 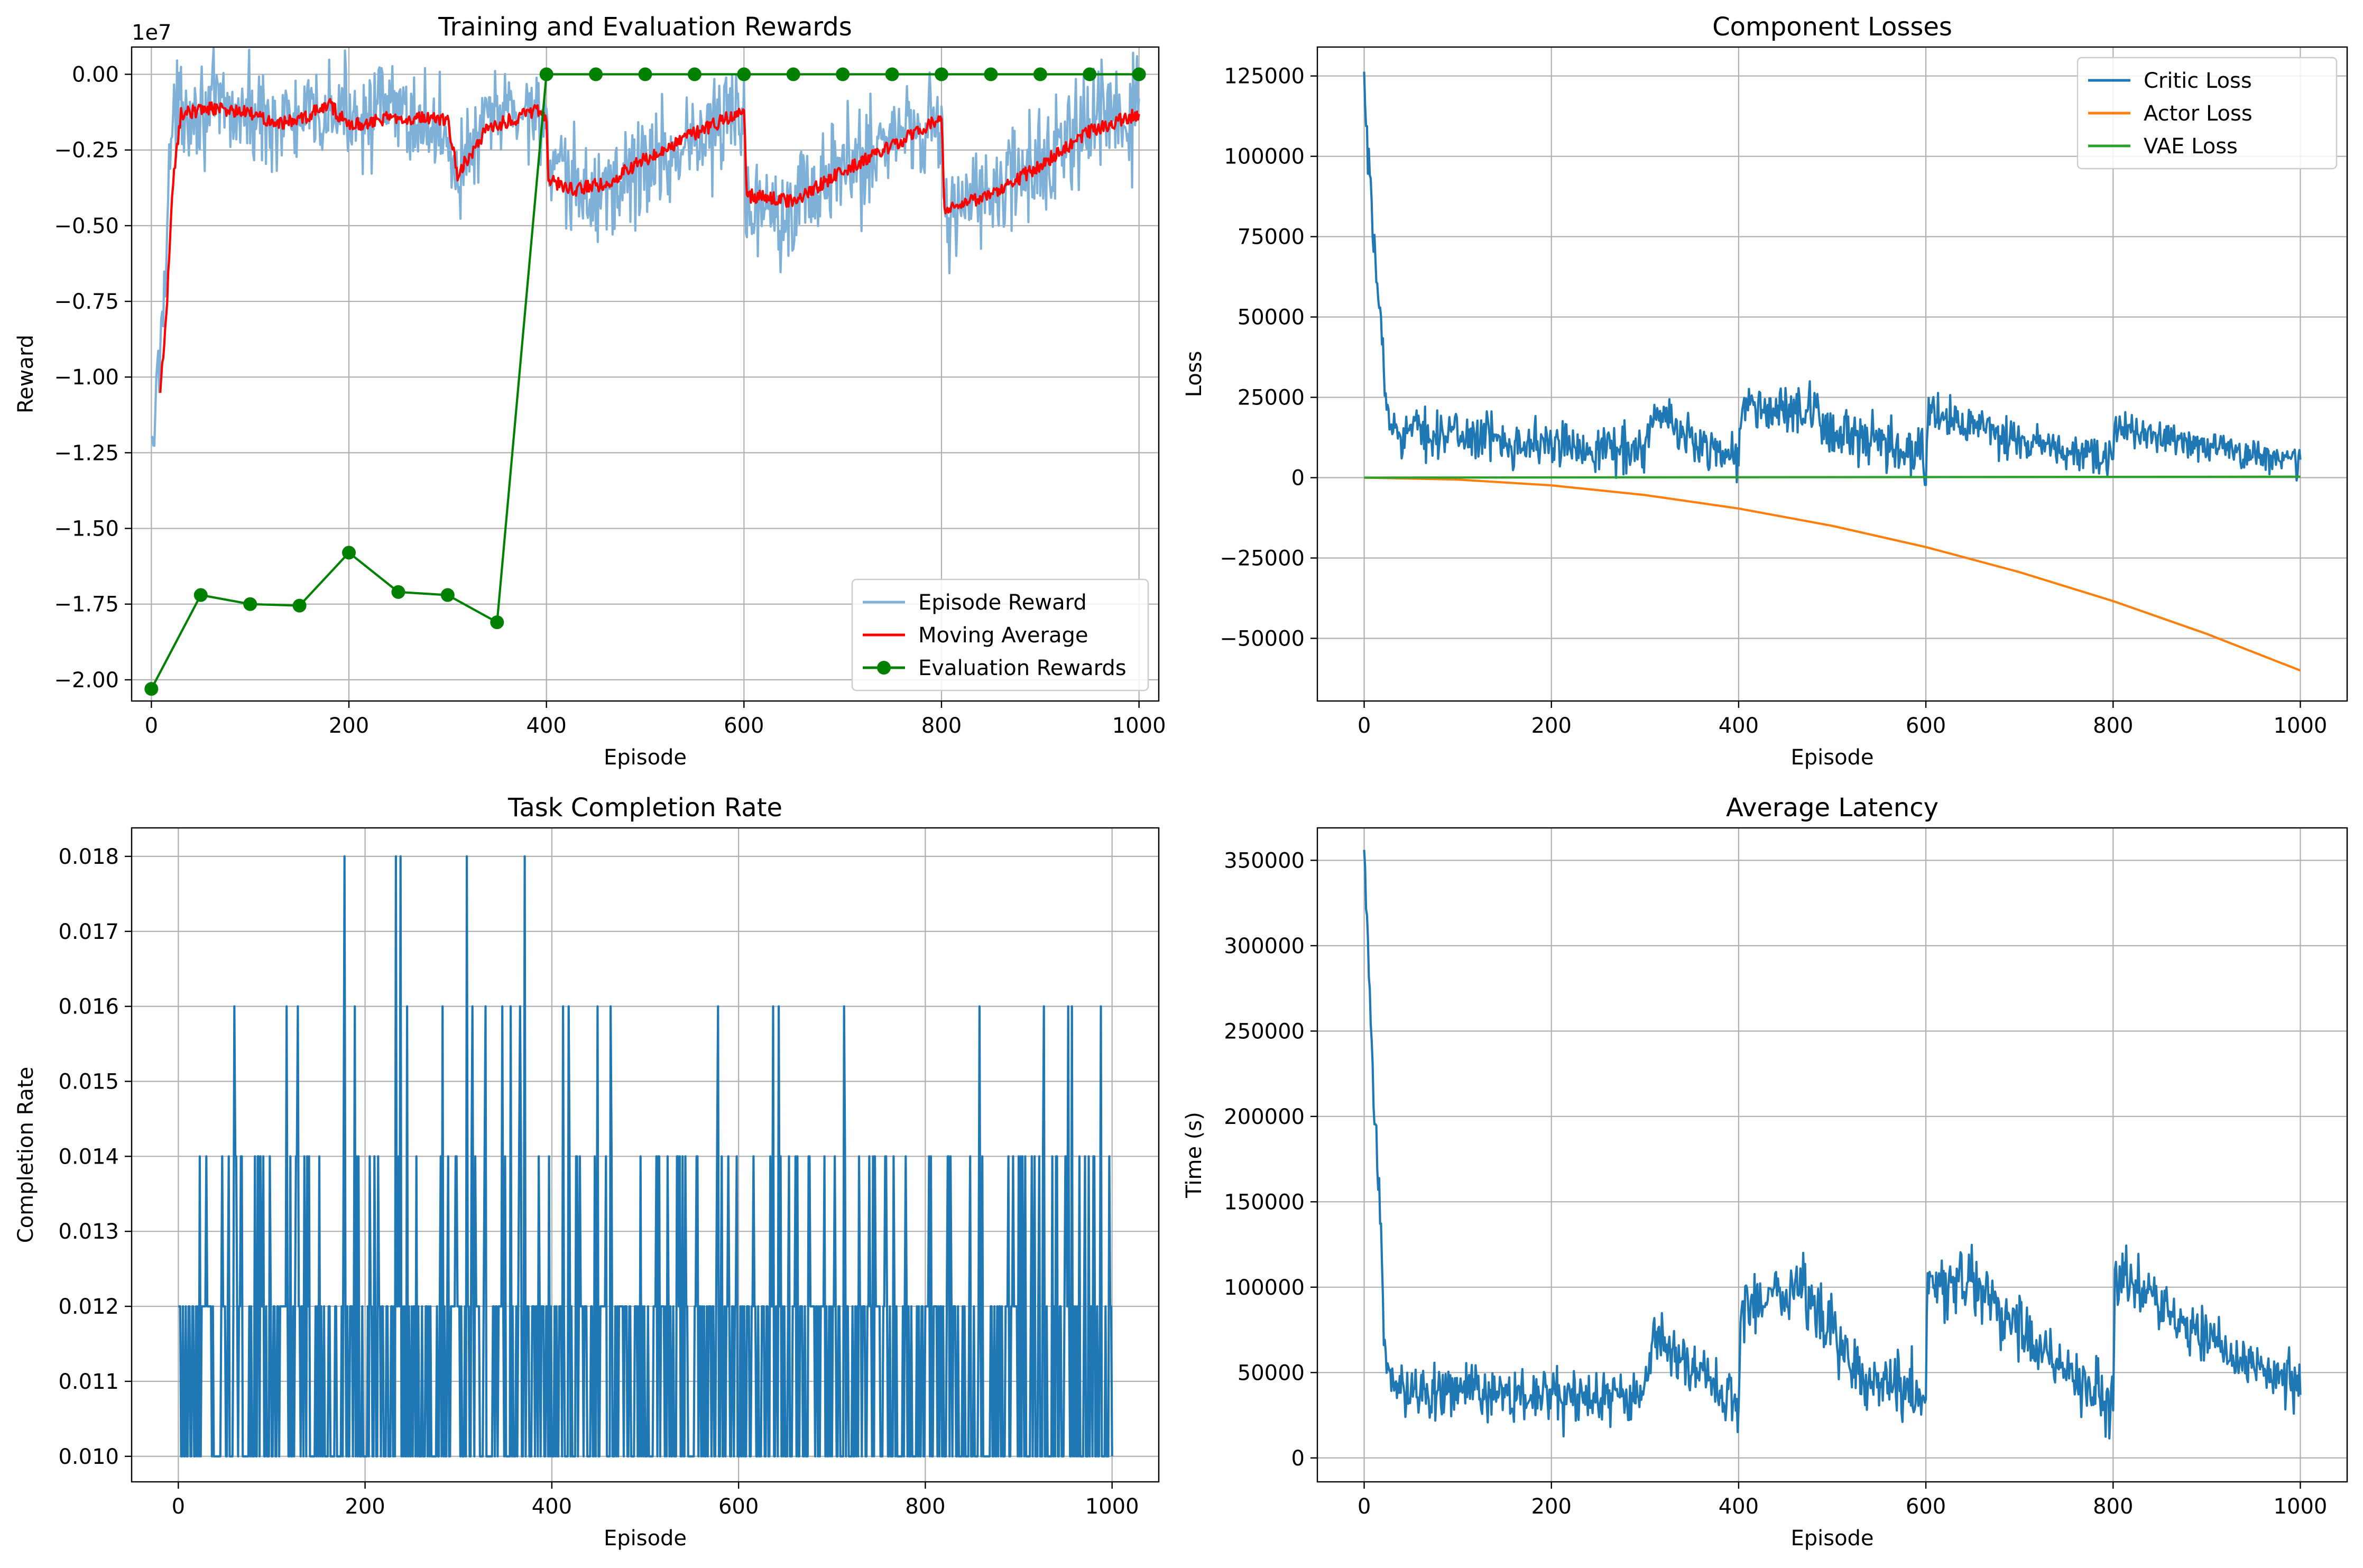 I want to click on moving-average-line, so click(x=649, y=245).